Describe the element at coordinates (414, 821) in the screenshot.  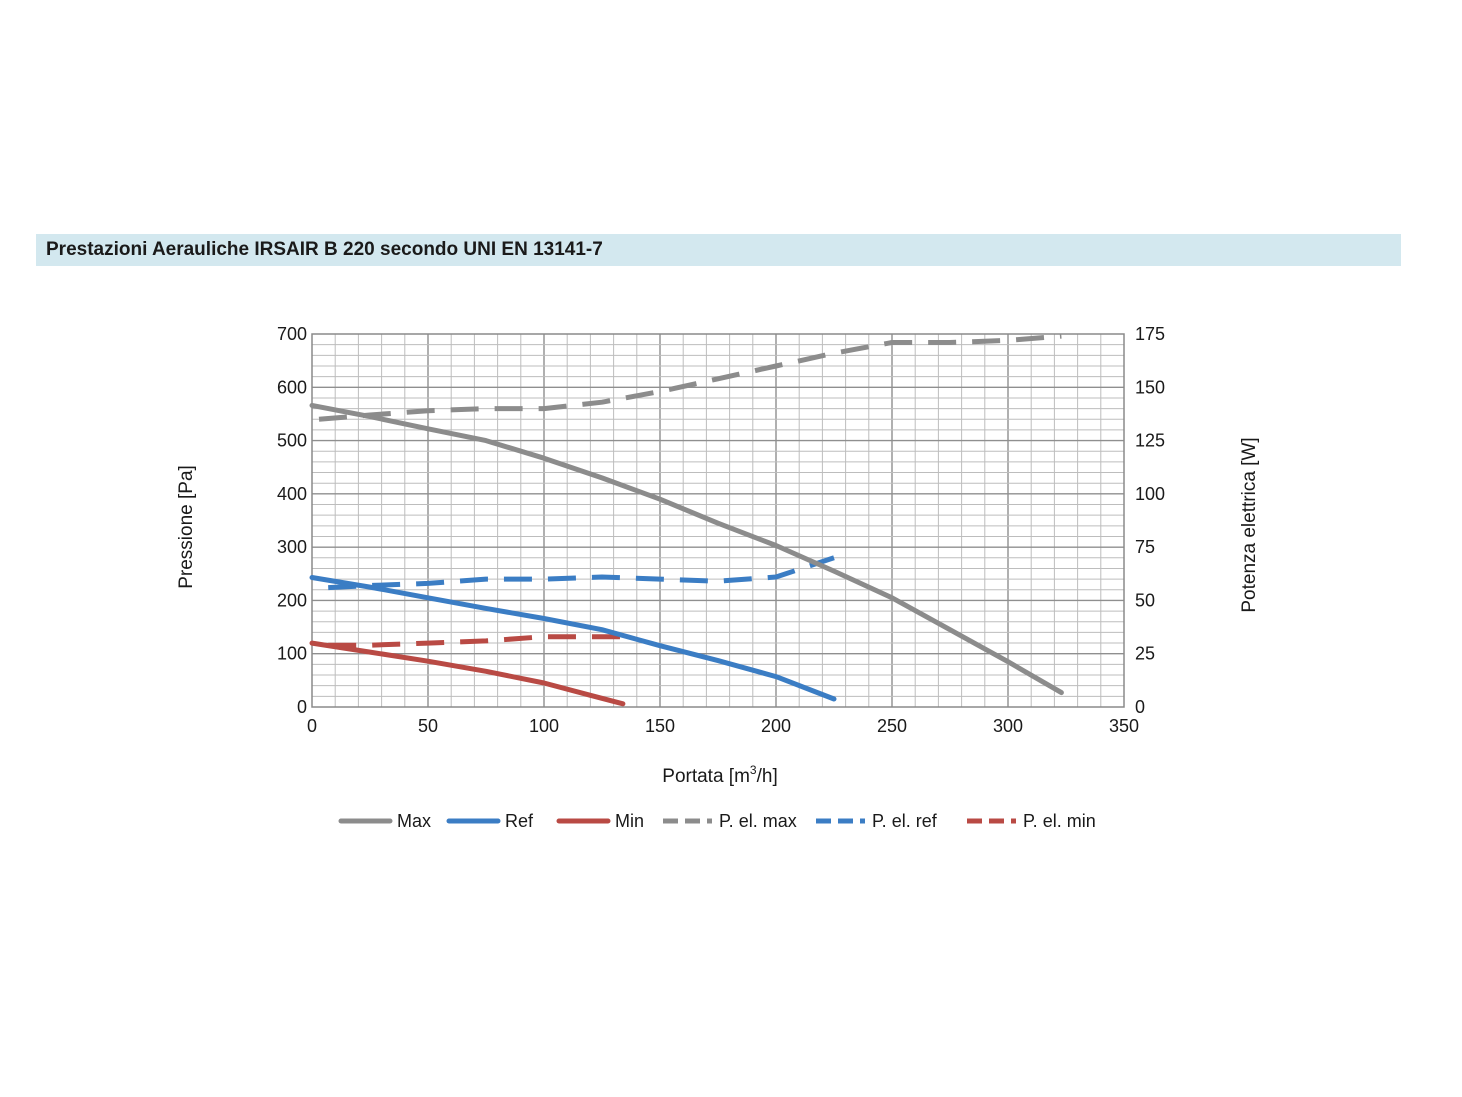
I see `legend-label-max: Max` at that location.